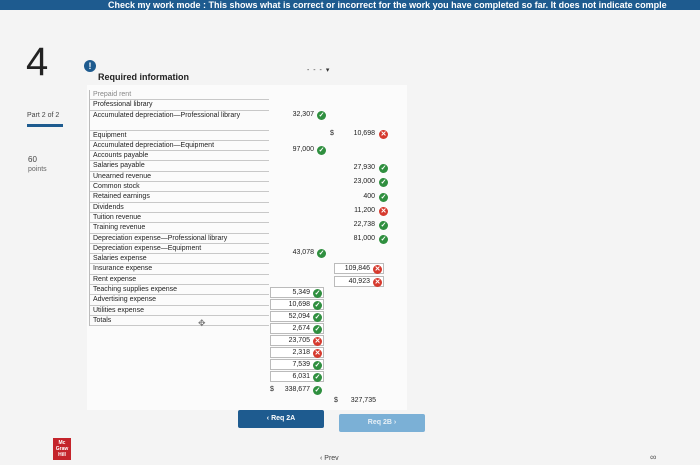 The image size is (700, 465). I want to click on credit-box-tuition, so click(359, 268).